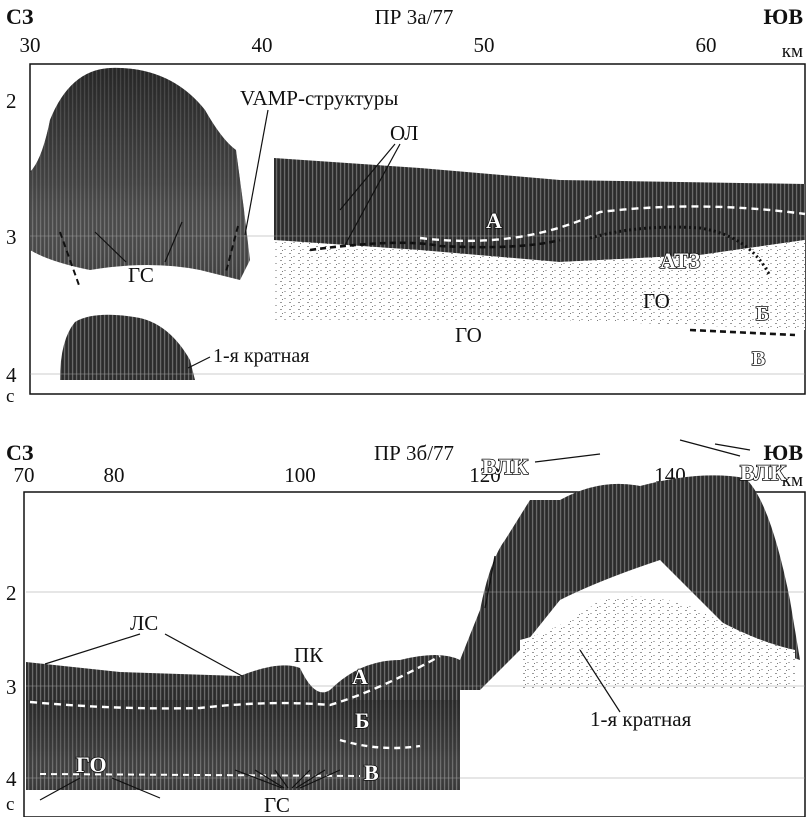  What do you see at coordinates (435, 245) in the screenshot?
I see `horizon-ol` at bounding box center [435, 245].